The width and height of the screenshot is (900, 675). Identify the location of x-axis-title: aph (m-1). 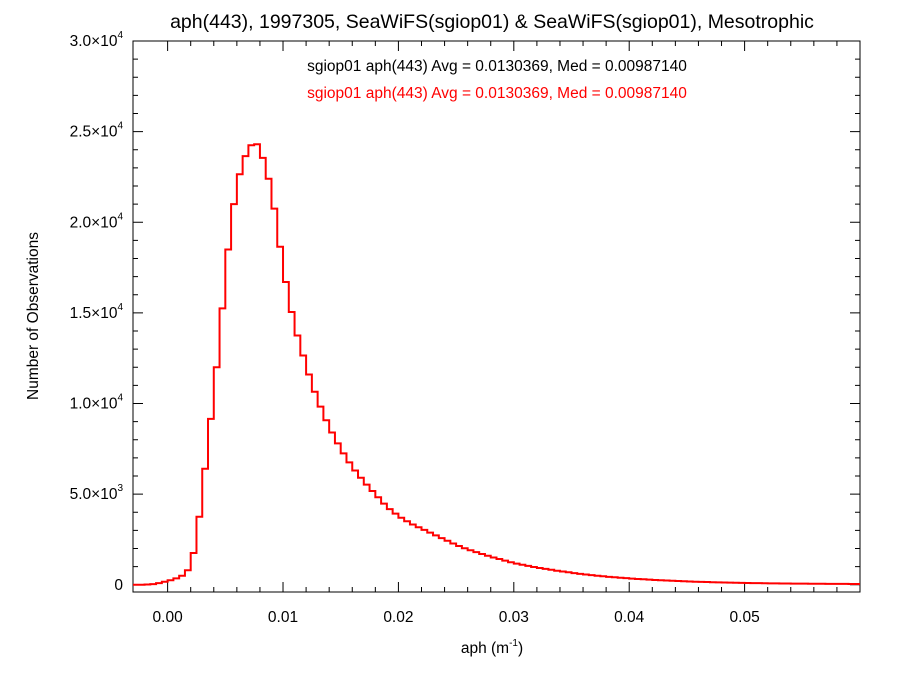
(492, 647).